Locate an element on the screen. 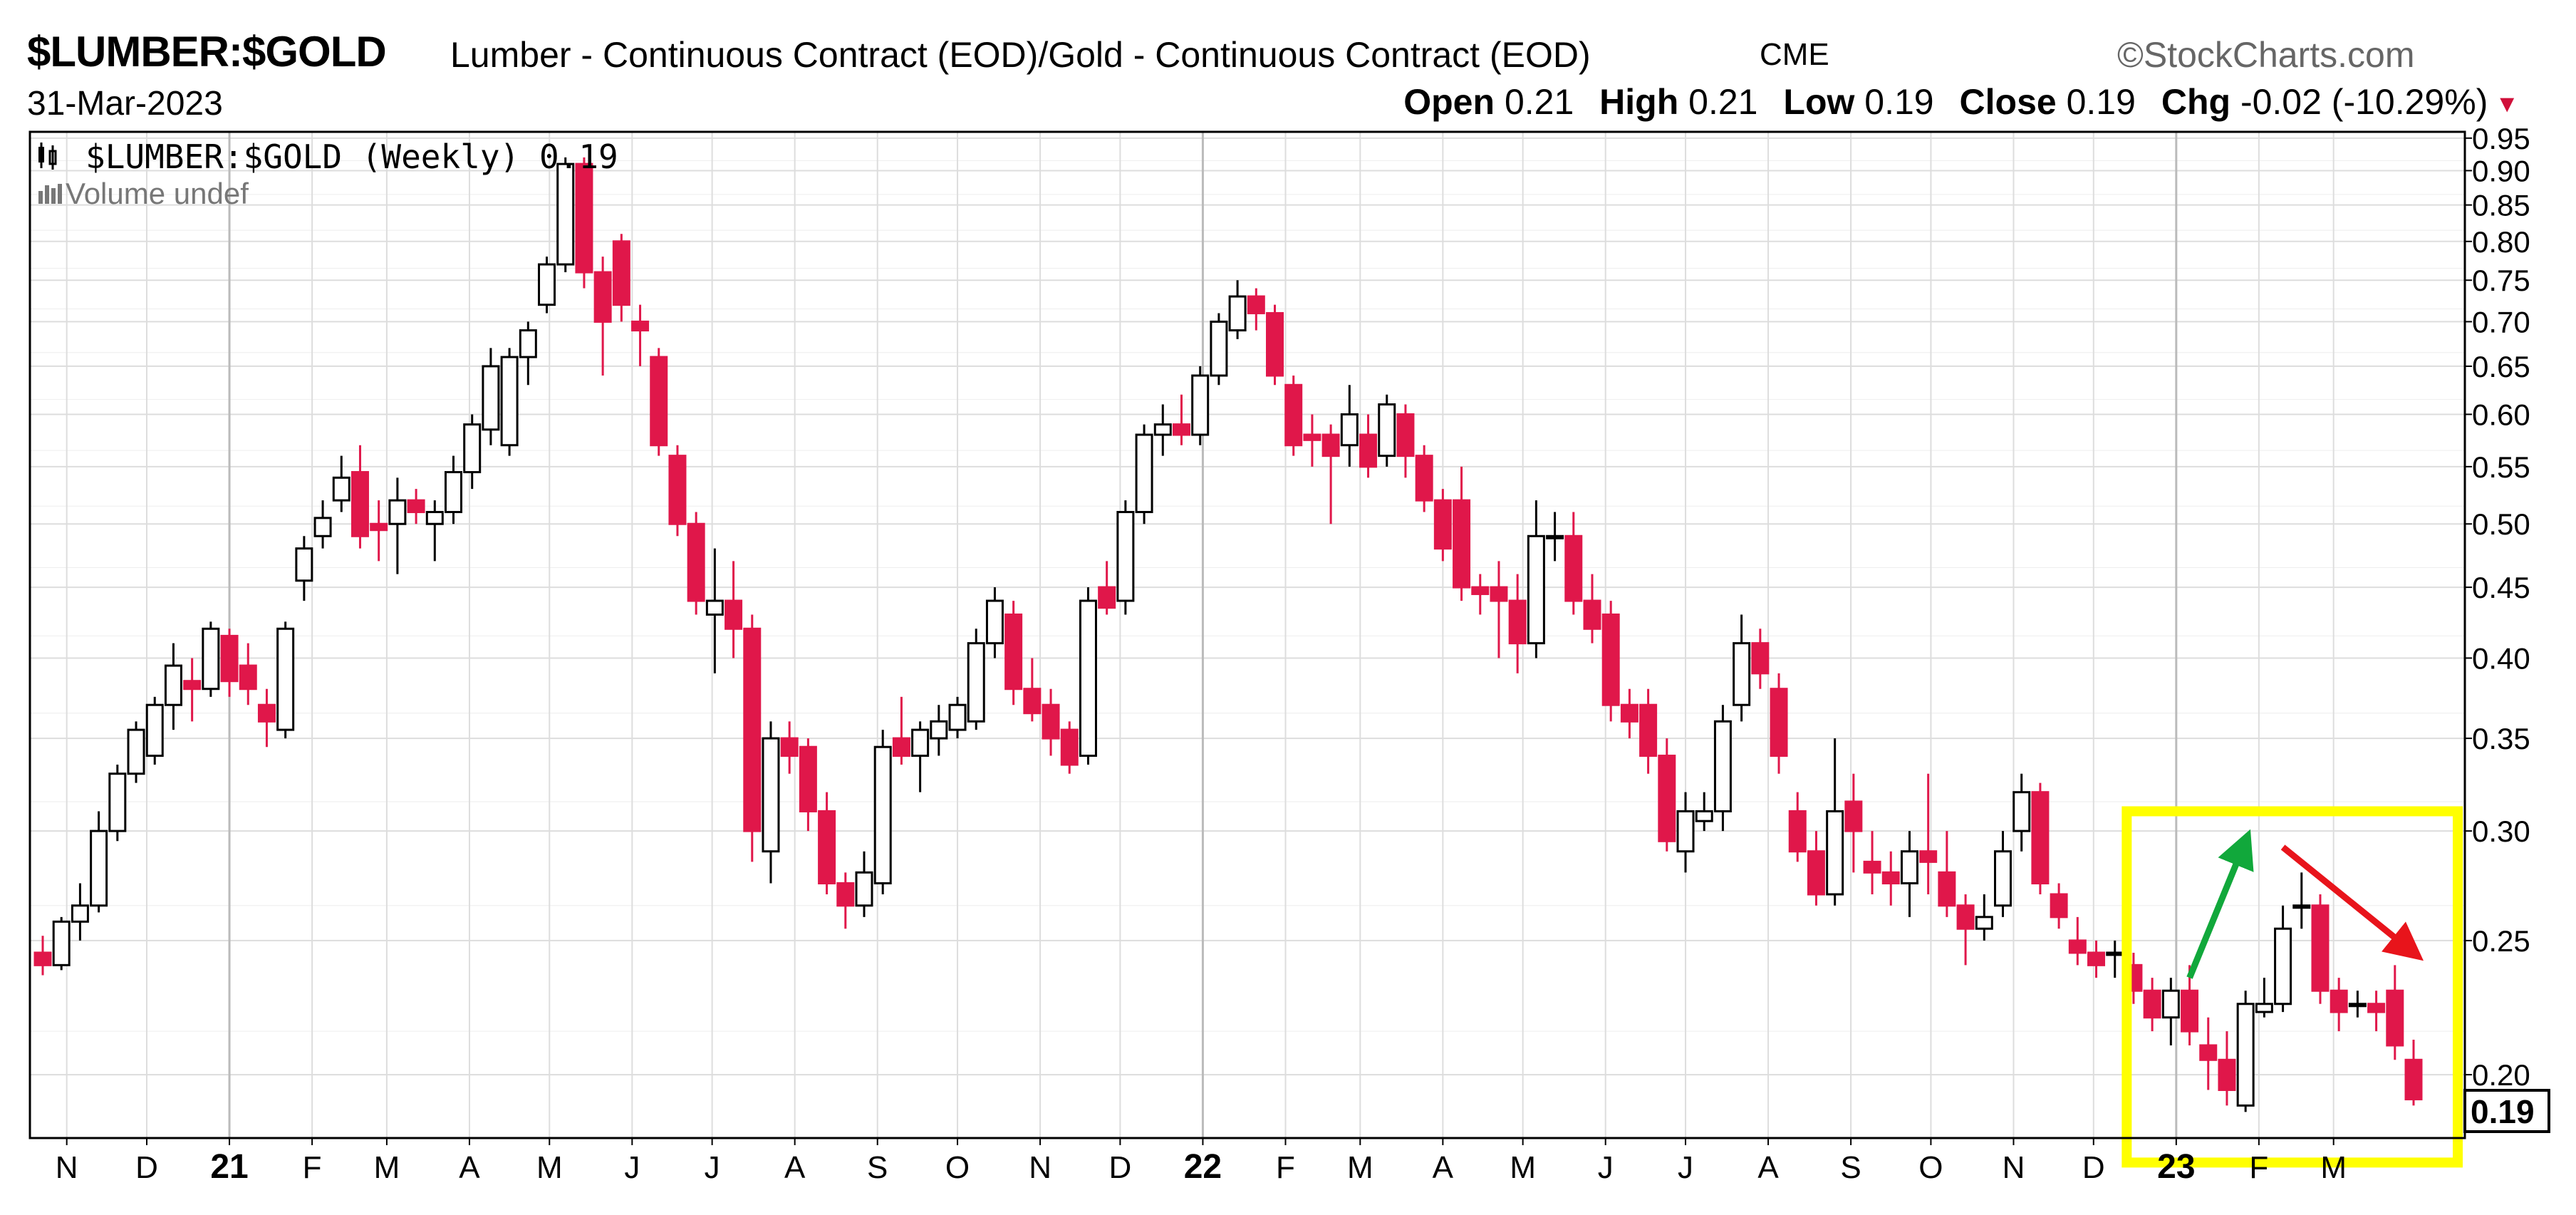  y-tick-label: 0.50 is located at coordinates (2501, 524).